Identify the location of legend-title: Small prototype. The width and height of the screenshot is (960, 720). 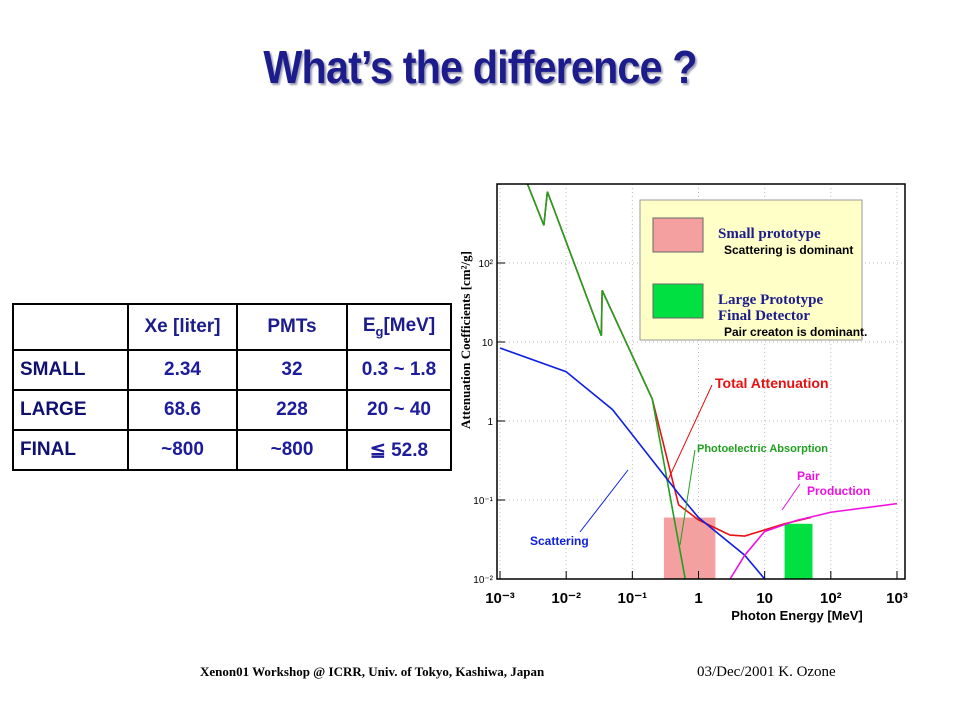
(769, 234).